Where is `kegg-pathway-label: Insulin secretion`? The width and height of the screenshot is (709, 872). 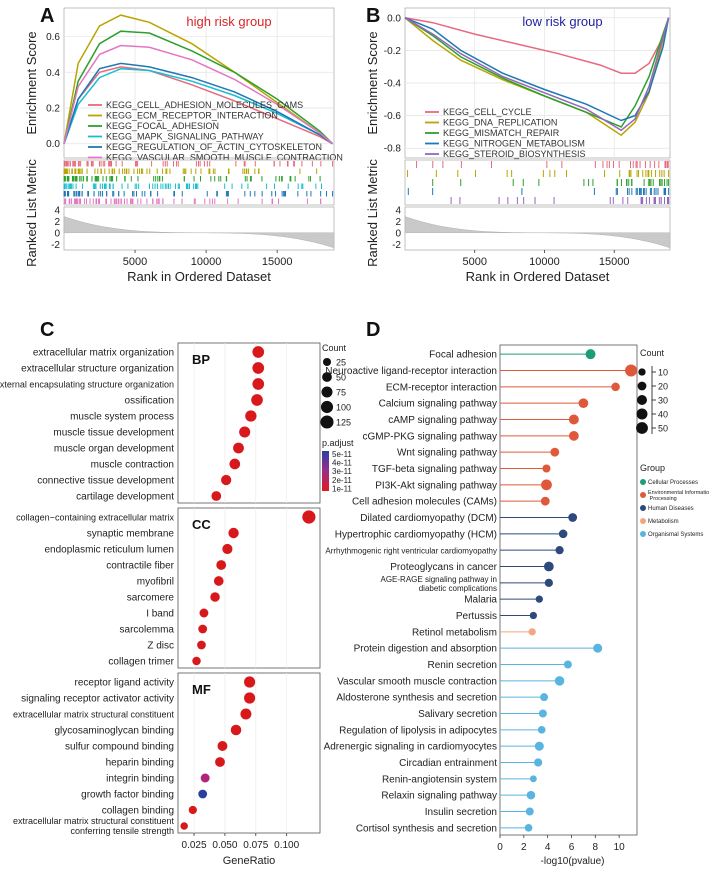 kegg-pathway-label: Insulin secretion is located at coordinates (461, 812).